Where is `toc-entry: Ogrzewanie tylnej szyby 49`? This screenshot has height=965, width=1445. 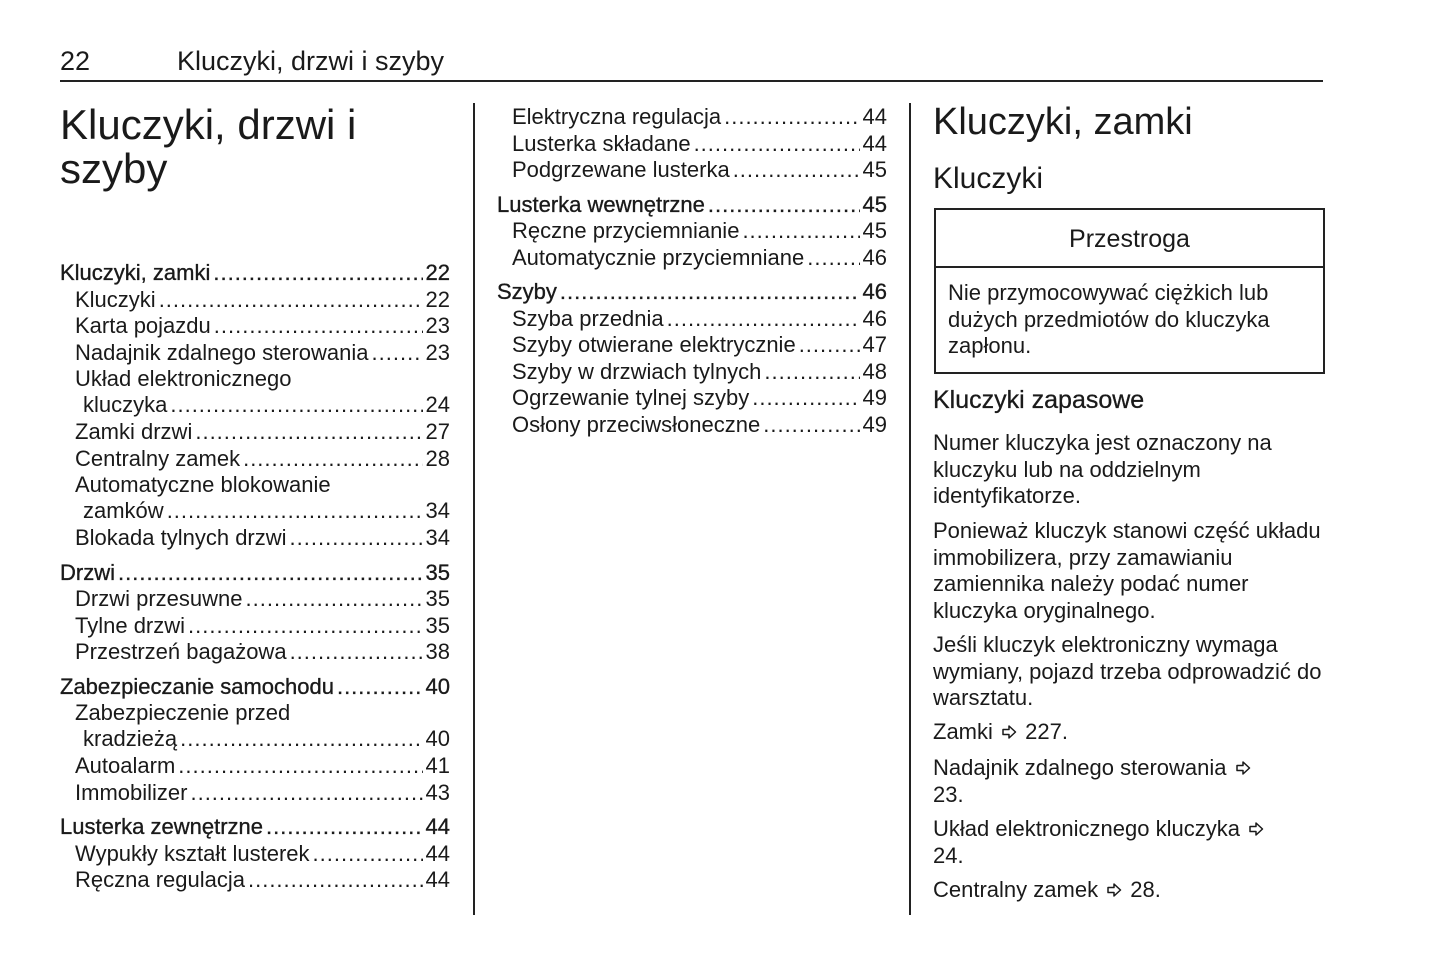 toc-entry: Ogrzewanie tylnej szyby 49 is located at coordinates (699, 398).